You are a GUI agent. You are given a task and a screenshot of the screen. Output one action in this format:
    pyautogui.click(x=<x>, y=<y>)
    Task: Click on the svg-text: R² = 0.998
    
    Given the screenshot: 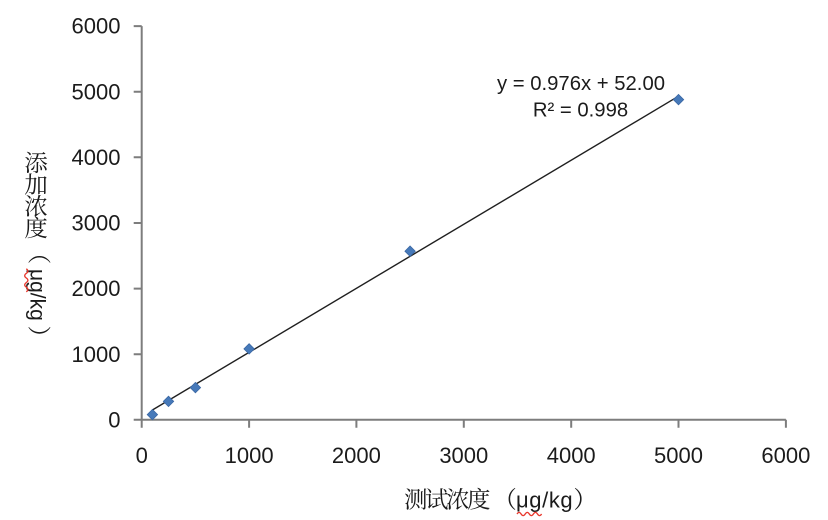 What is the action you would take?
    pyautogui.click(x=580, y=111)
    